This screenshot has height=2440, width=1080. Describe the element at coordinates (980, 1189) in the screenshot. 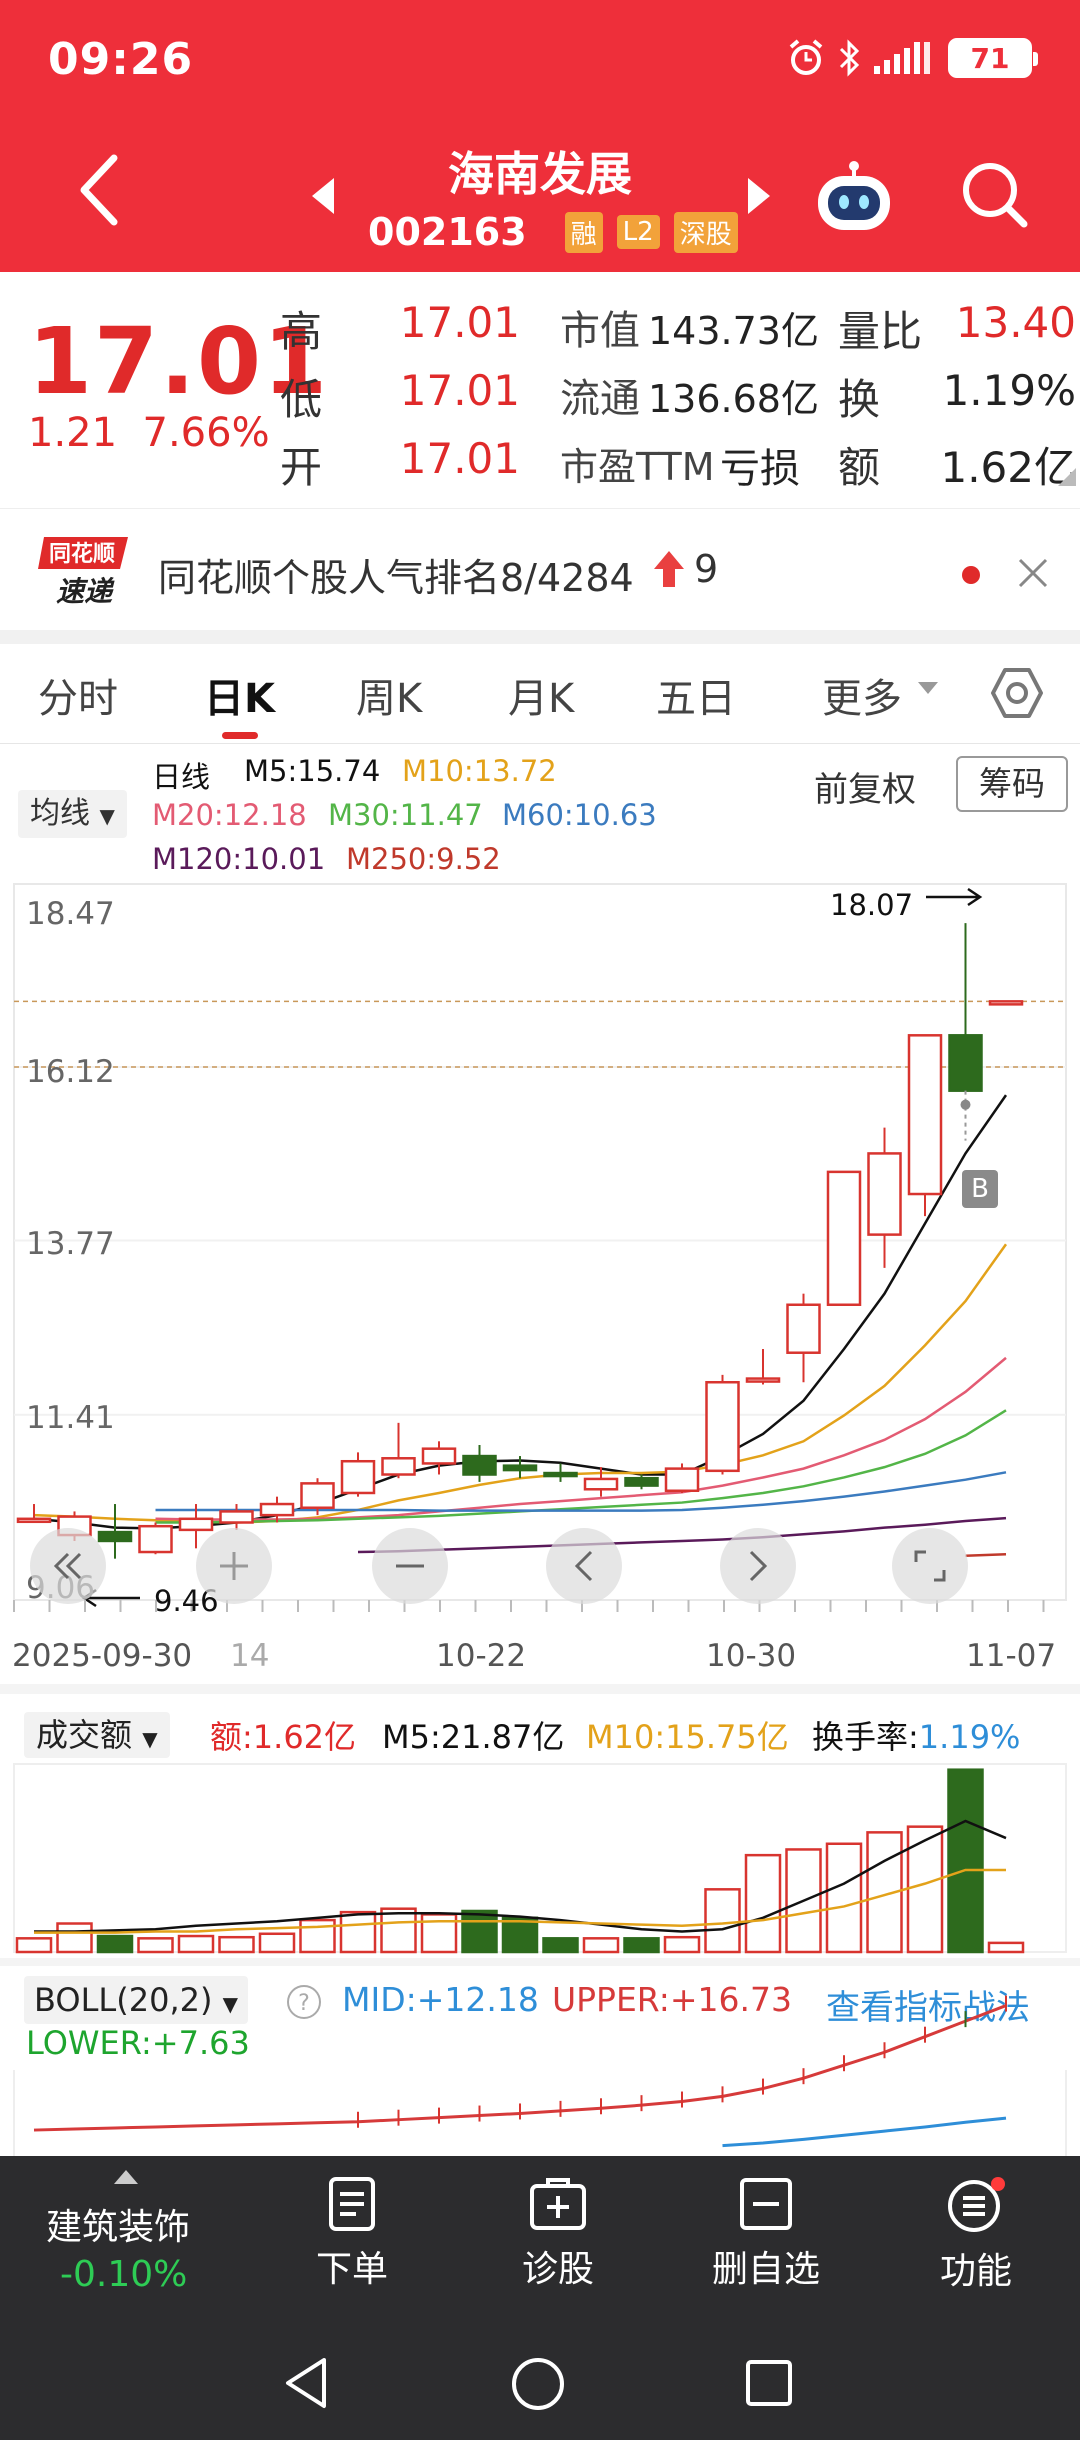

I see `buy-point-marker: B` at that location.